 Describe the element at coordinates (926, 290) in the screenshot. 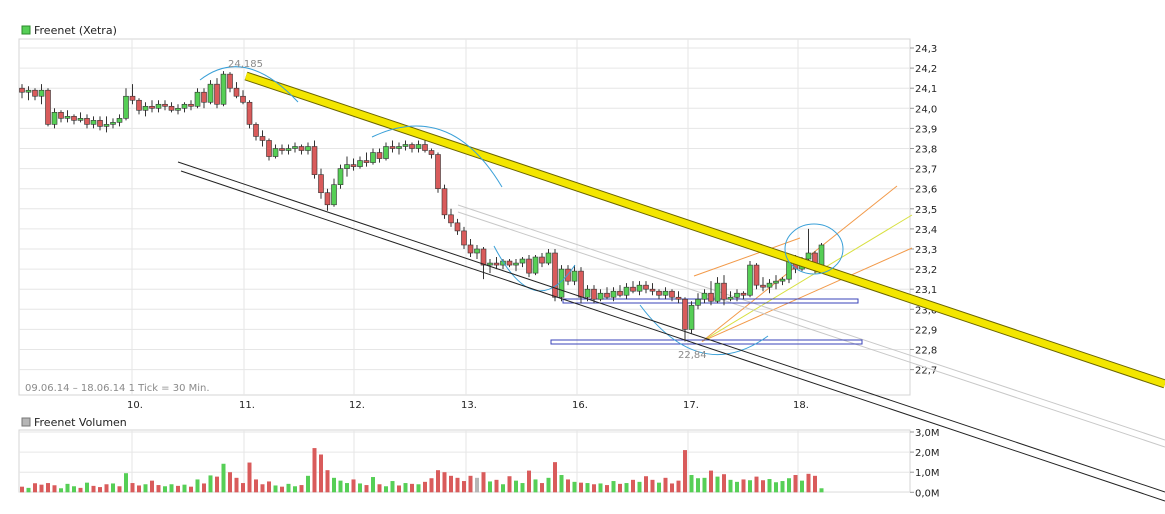

I see `price-y-tick-label: 23,1` at that location.